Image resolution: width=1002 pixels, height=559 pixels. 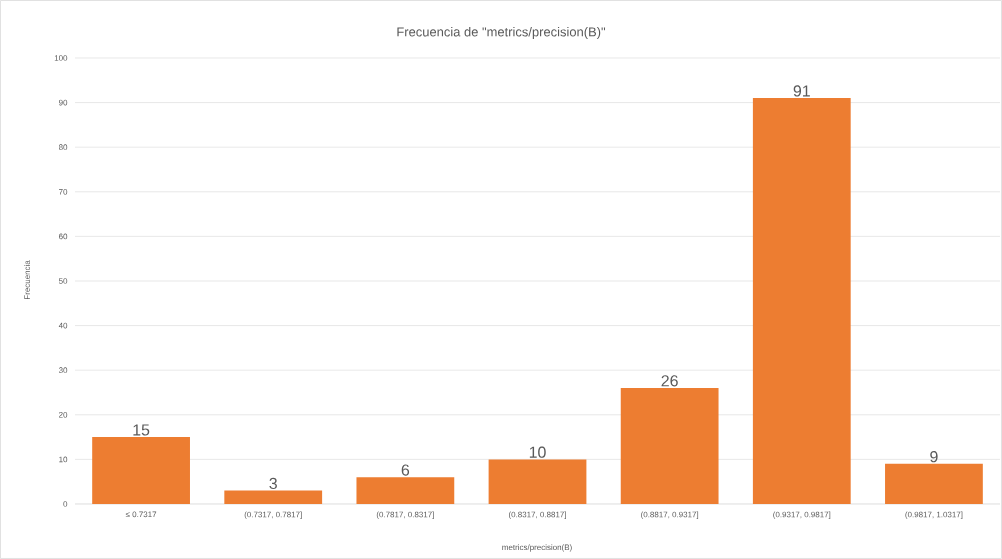 I want to click on data-label: 10, so click(x=537, y=452).